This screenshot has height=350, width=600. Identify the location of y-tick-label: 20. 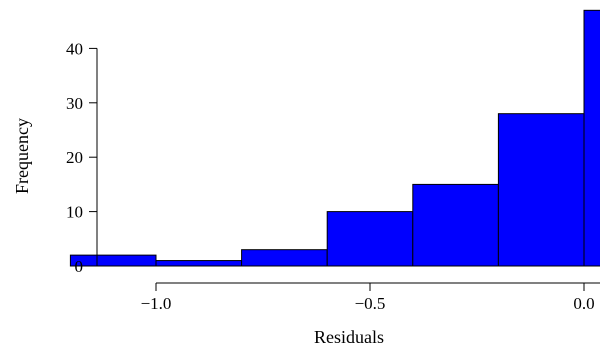
(74, 157).